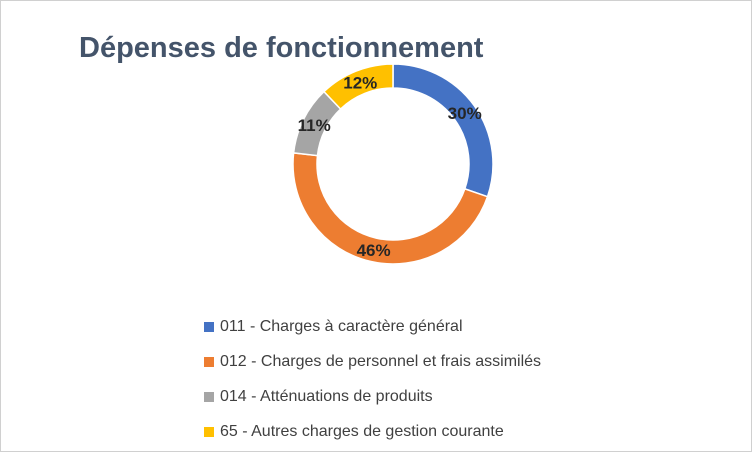  What do you see at coordinates (341, 326) in the screenshot?
I see `legend-label: 011 - Charges à caractère général` at bounding box center [341, 326].